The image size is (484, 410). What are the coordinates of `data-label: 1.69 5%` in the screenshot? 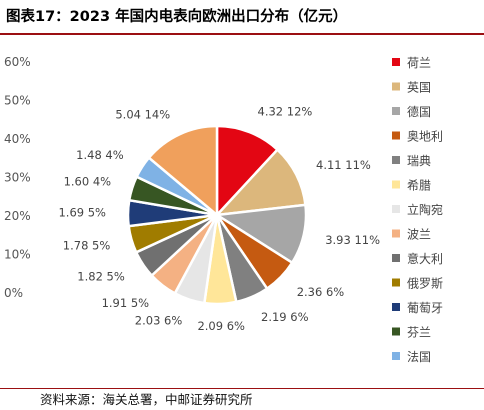 It's located at (82, 213).